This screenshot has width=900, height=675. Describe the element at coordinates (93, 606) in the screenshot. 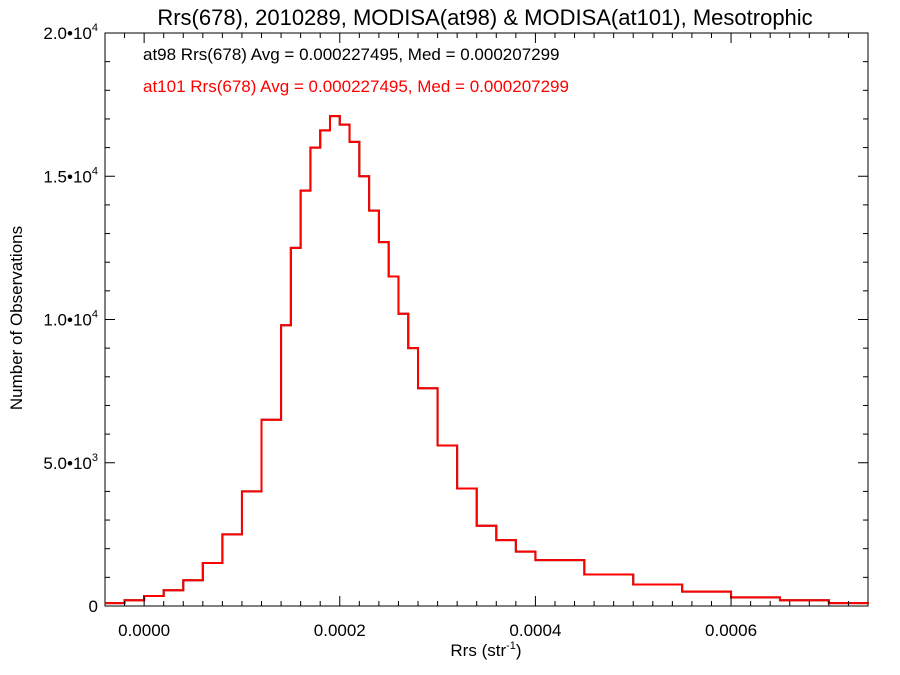

I see `y-tick-label-0: 0` at that location.